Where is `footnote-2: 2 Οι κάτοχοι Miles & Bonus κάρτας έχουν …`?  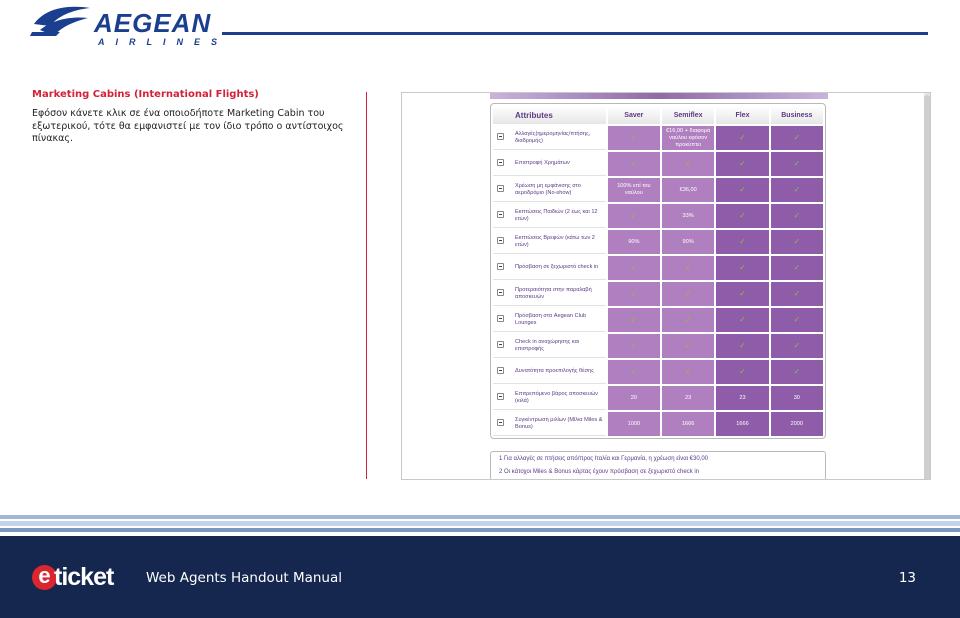
footnote-2: 2 Οι κάτοχοι Miles & Bonus κάρτας έχουν … is located at coordinates (599, 472).